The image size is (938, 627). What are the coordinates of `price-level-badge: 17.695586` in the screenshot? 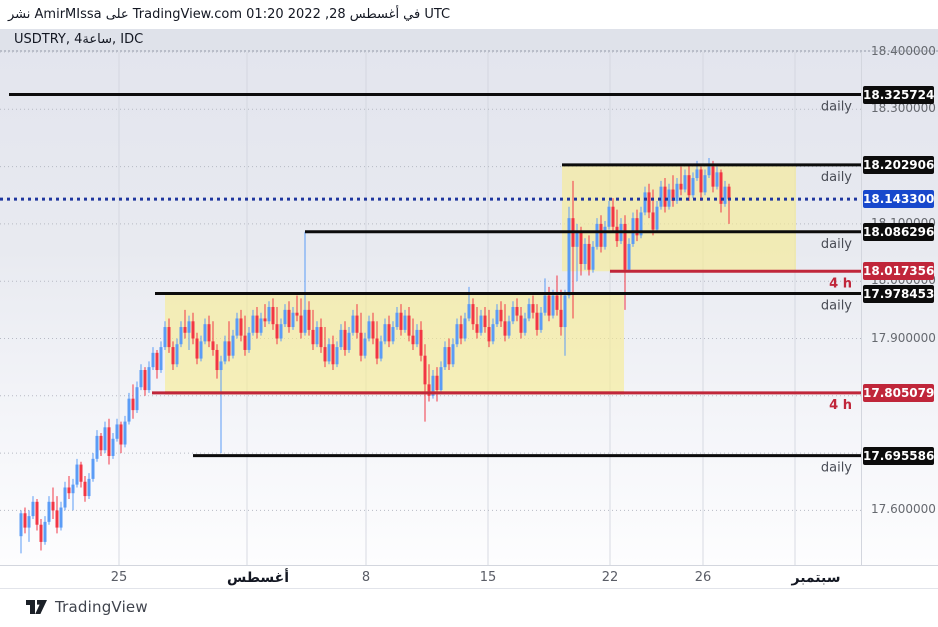 It's located at (899, 455).